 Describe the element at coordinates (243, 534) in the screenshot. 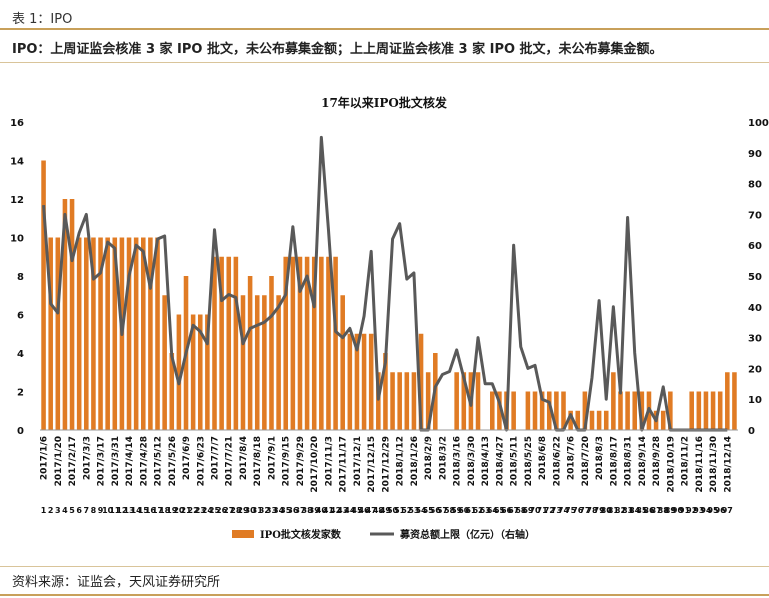

I see `legend-bar-swatch` at that location.